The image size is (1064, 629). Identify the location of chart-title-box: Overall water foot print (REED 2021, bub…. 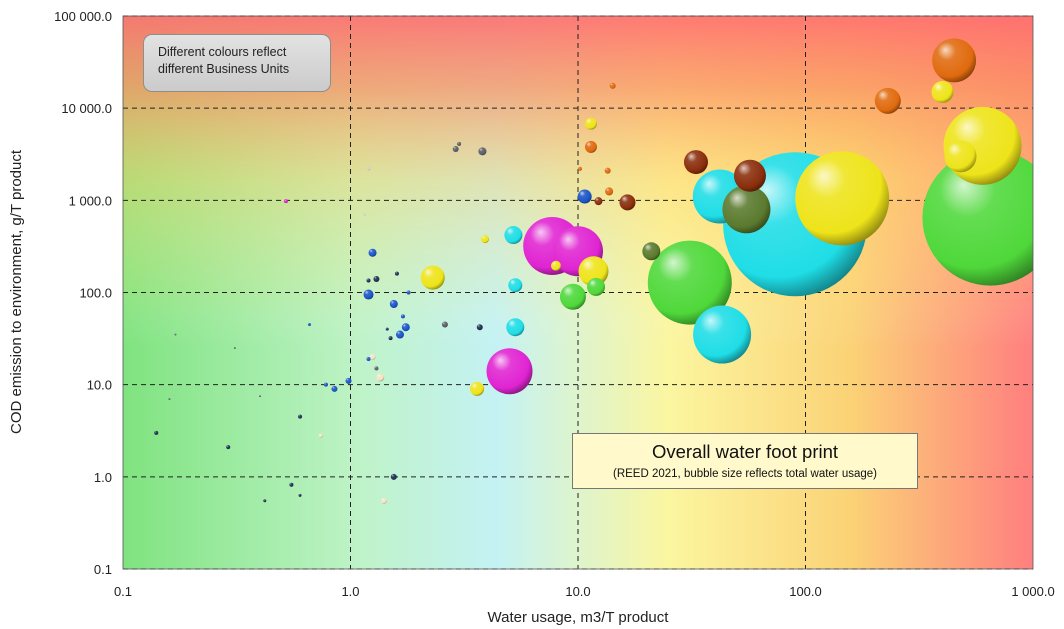
(745, 461).